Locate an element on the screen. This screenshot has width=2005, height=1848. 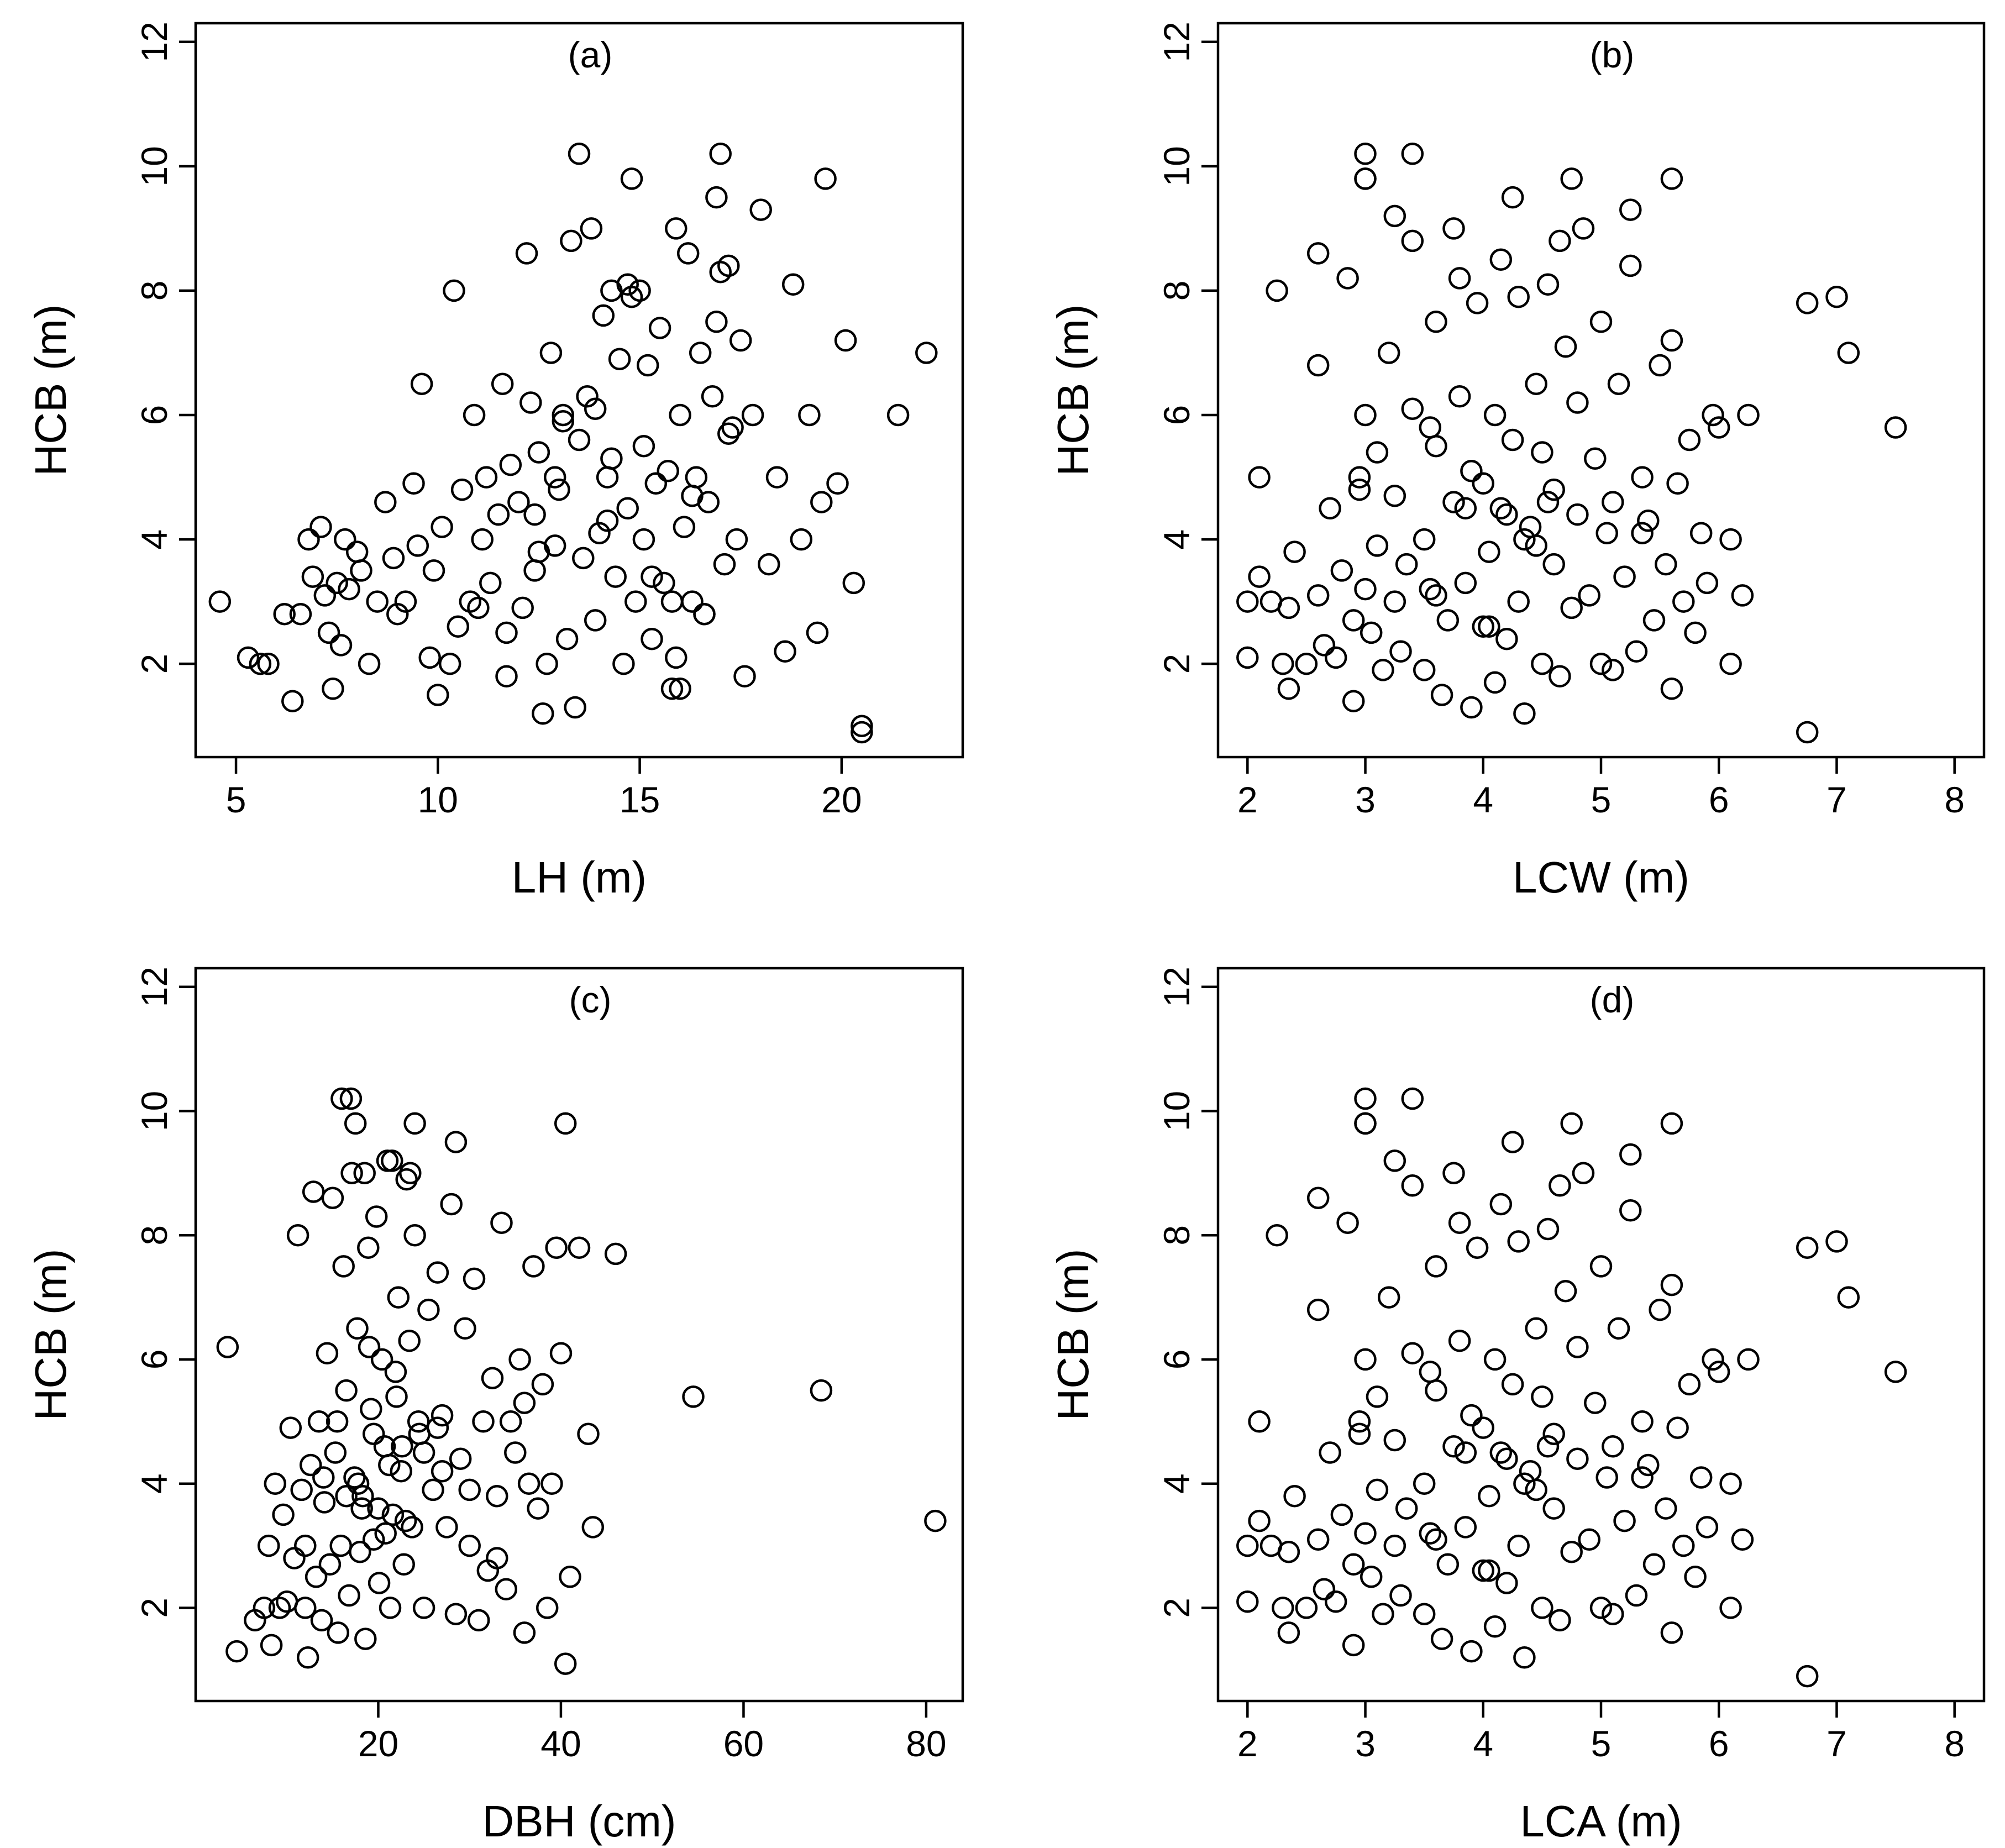
x-tick-label: 40 is located at coordinates (560, 1744).